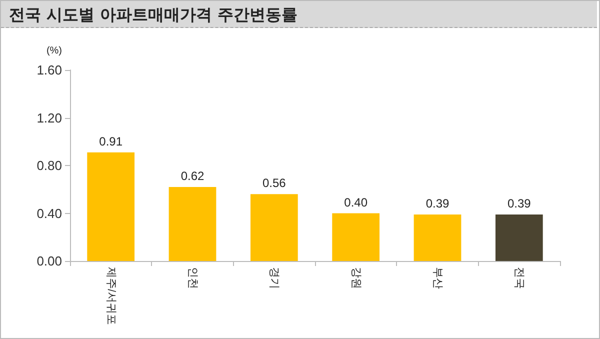 The width and height of the screenshot is (600, 339). I want to click on data-label: 0.91, so click(111, 141).